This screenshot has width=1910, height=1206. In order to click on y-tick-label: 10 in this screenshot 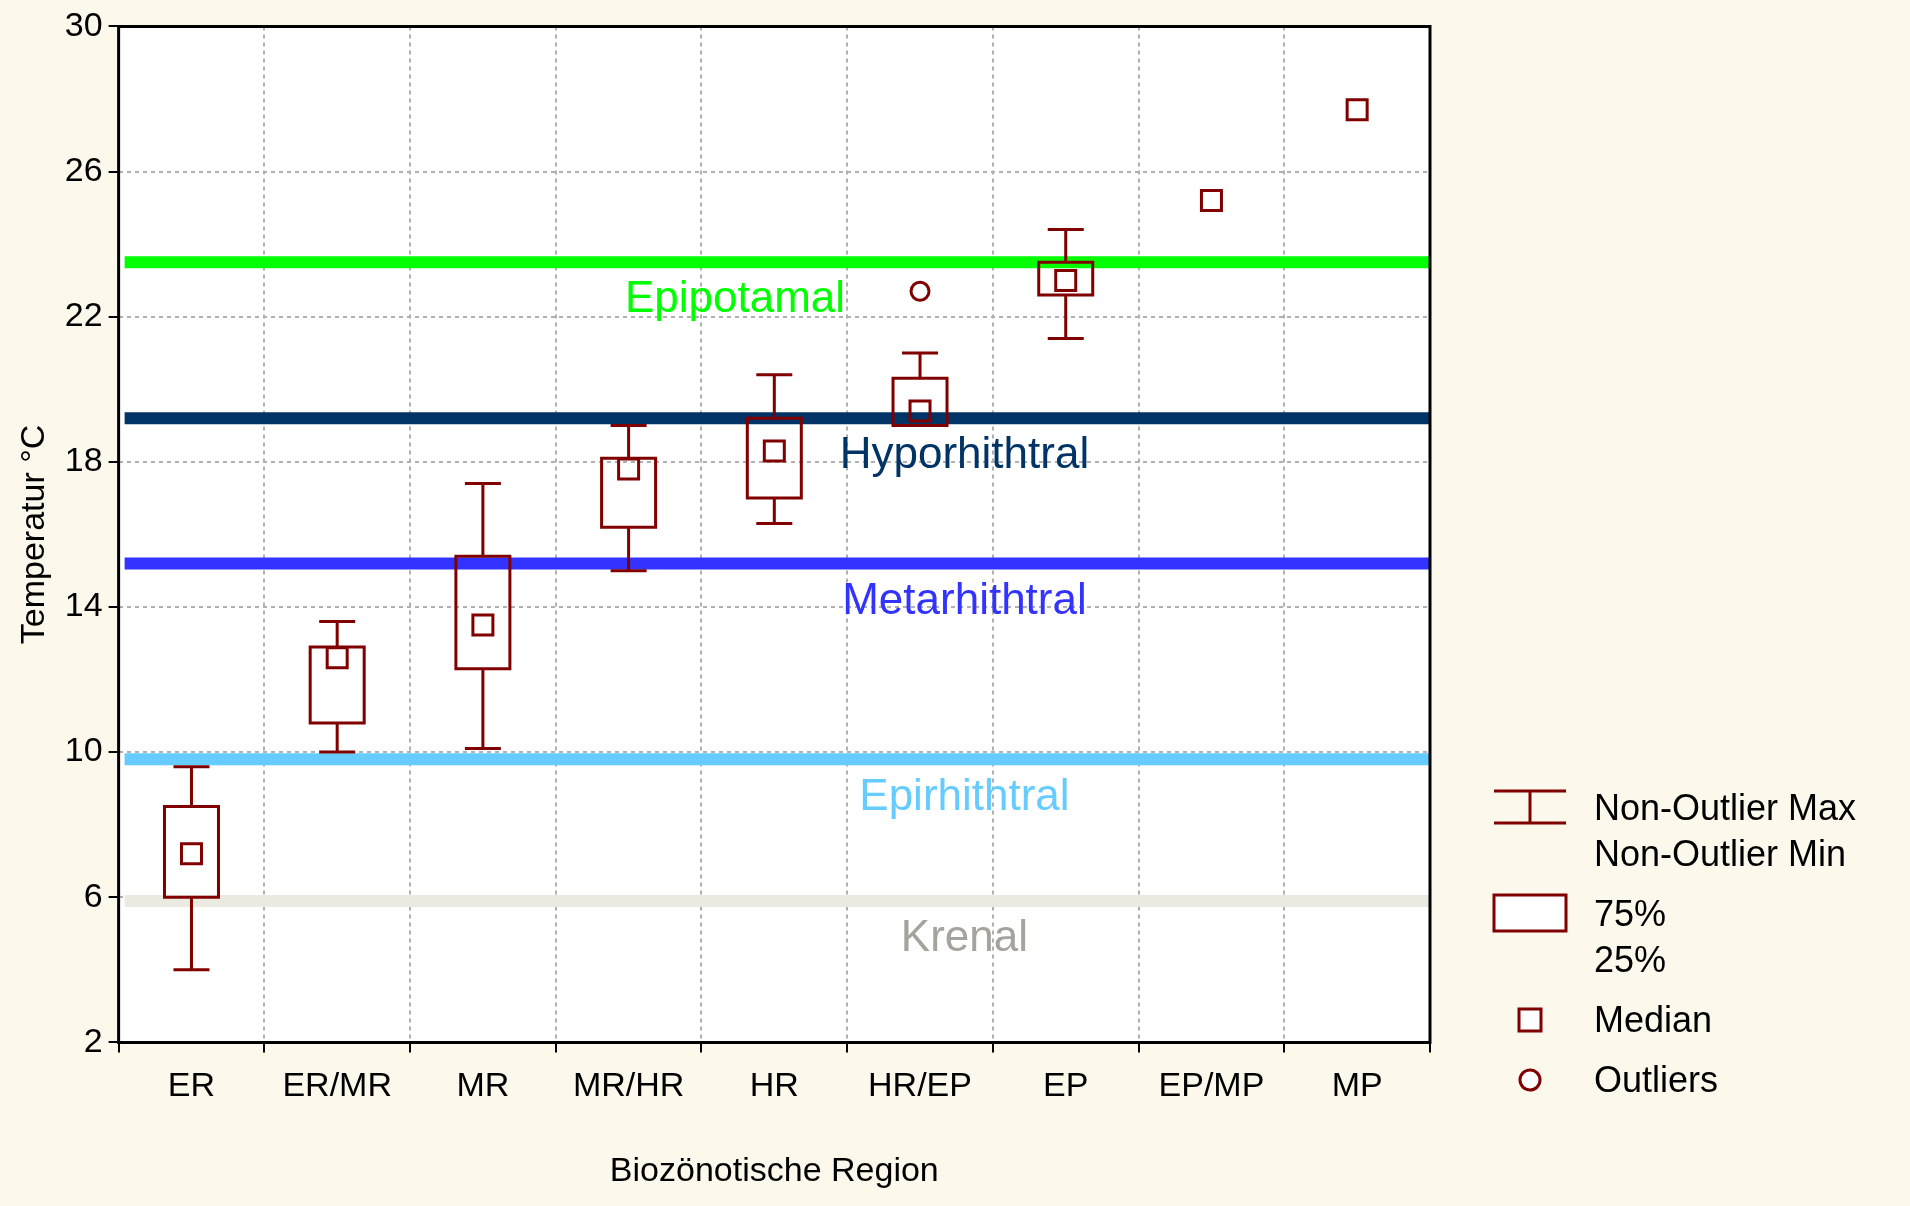, I will do `click(83, 749)`.